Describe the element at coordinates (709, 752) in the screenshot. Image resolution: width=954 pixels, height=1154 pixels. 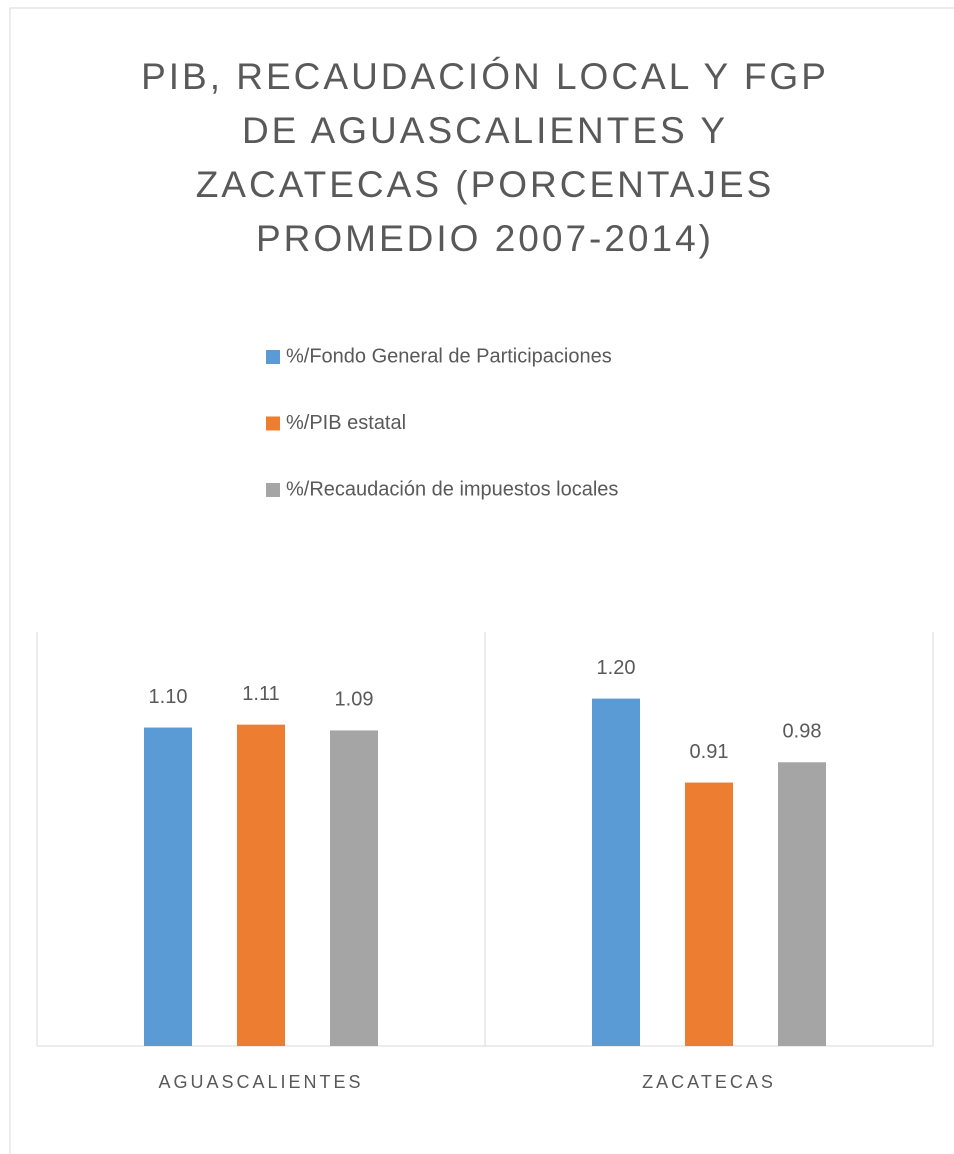
I see `data-label: 0.91` at that location.